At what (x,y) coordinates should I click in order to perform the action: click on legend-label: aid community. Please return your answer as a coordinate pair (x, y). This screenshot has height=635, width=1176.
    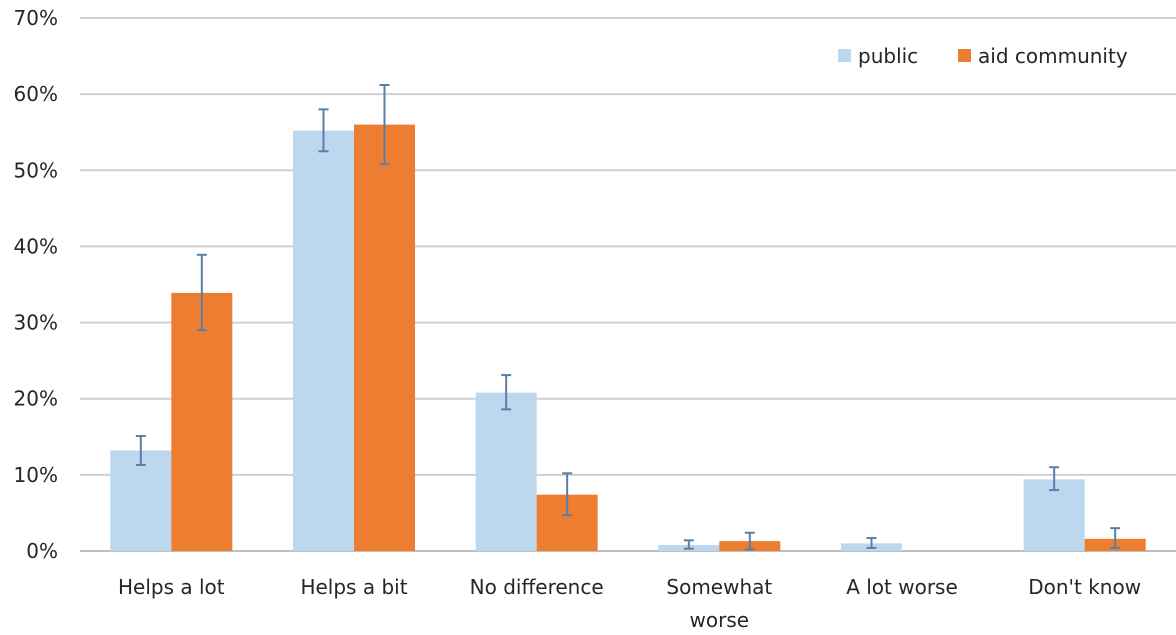
    Looking at the image, I should click on (1053, 56).